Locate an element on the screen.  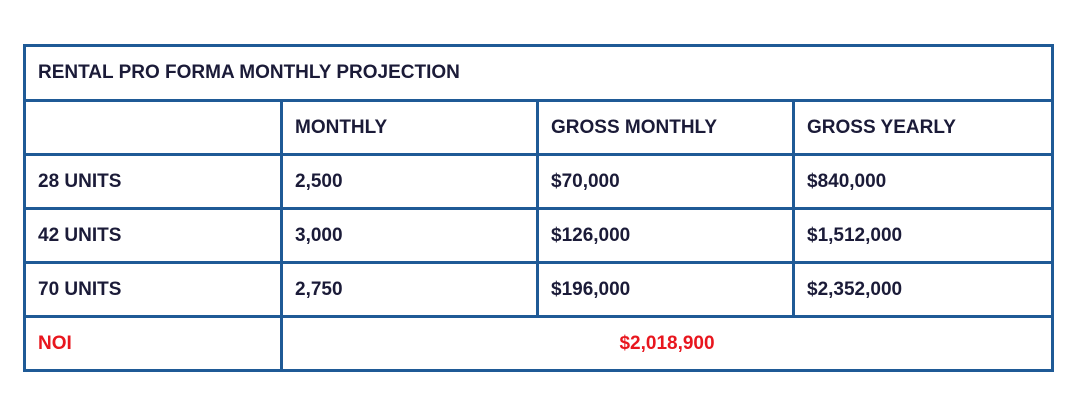
monthly-cell: 2,750 is located at coordinates (409, 289).